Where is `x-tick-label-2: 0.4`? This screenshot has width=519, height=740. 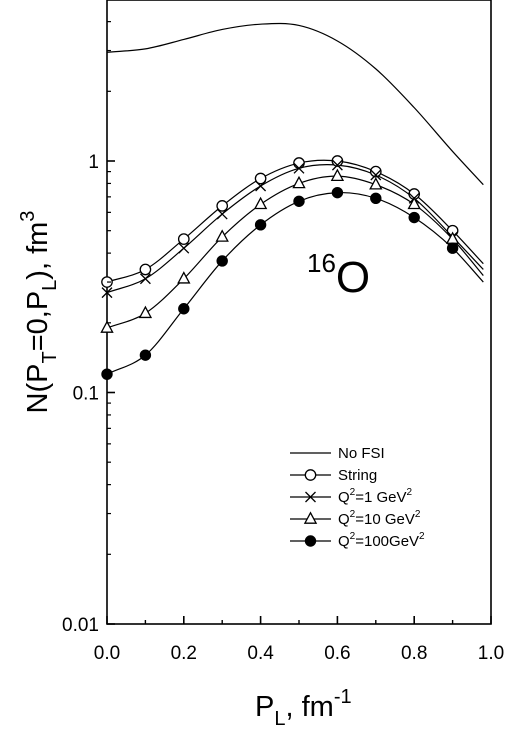
x-tick-label-2: 0.4 is located at coordinates (260, 653).